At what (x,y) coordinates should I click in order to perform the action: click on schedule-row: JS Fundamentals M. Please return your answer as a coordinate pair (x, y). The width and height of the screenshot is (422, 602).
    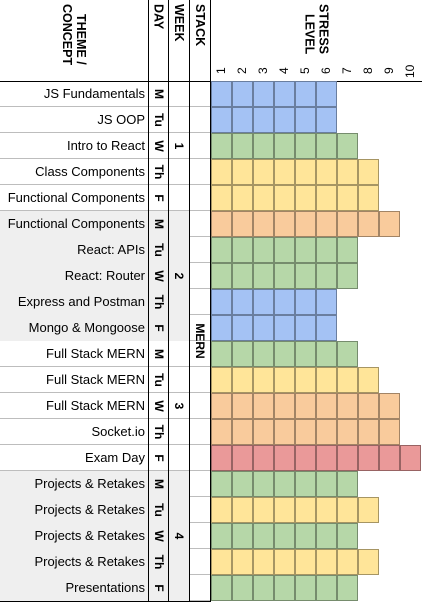
    Looking at the image, I should click on (105, 94).